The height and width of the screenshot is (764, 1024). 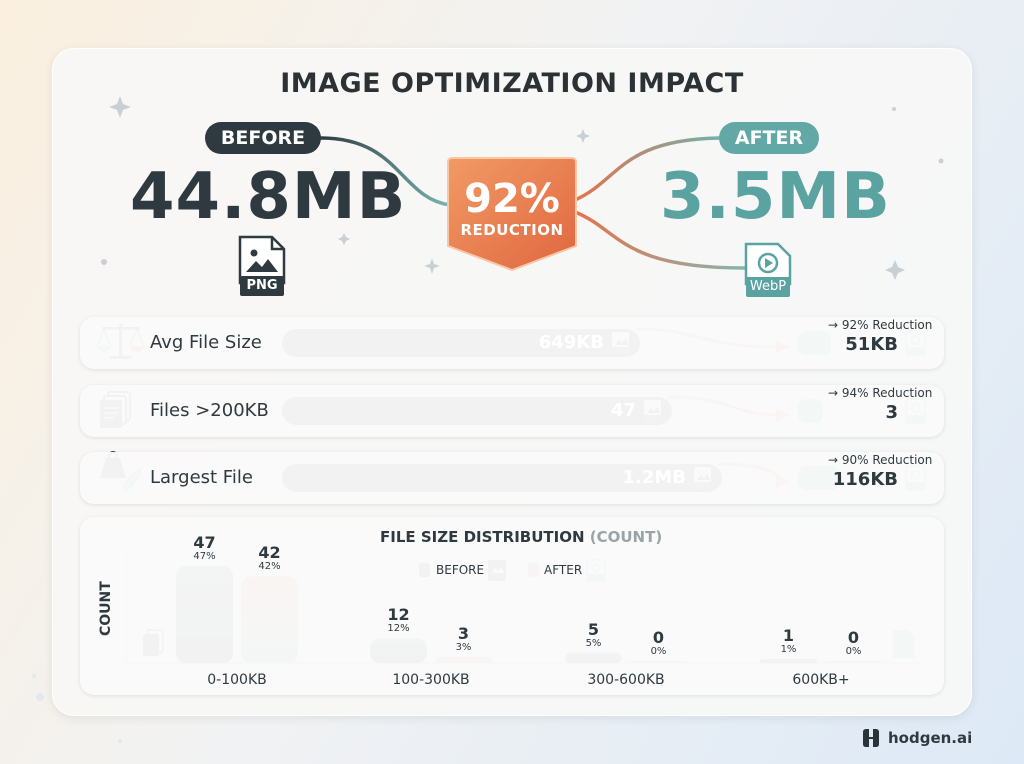 What do you see at coordinates (626, 680) in the screenshot?
I see `category-label: 300-600KB` at bounding box center [626, 680].